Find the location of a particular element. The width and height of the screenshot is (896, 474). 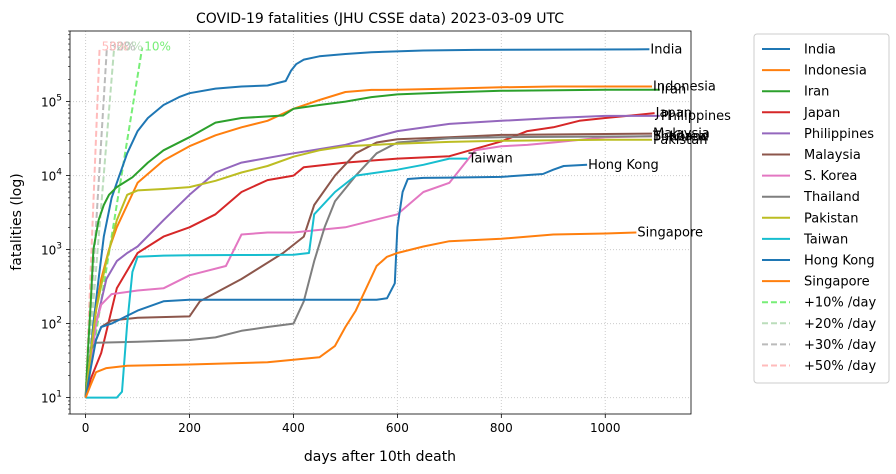

legend-label-8: Thailand is located at coordinates (831, 197).